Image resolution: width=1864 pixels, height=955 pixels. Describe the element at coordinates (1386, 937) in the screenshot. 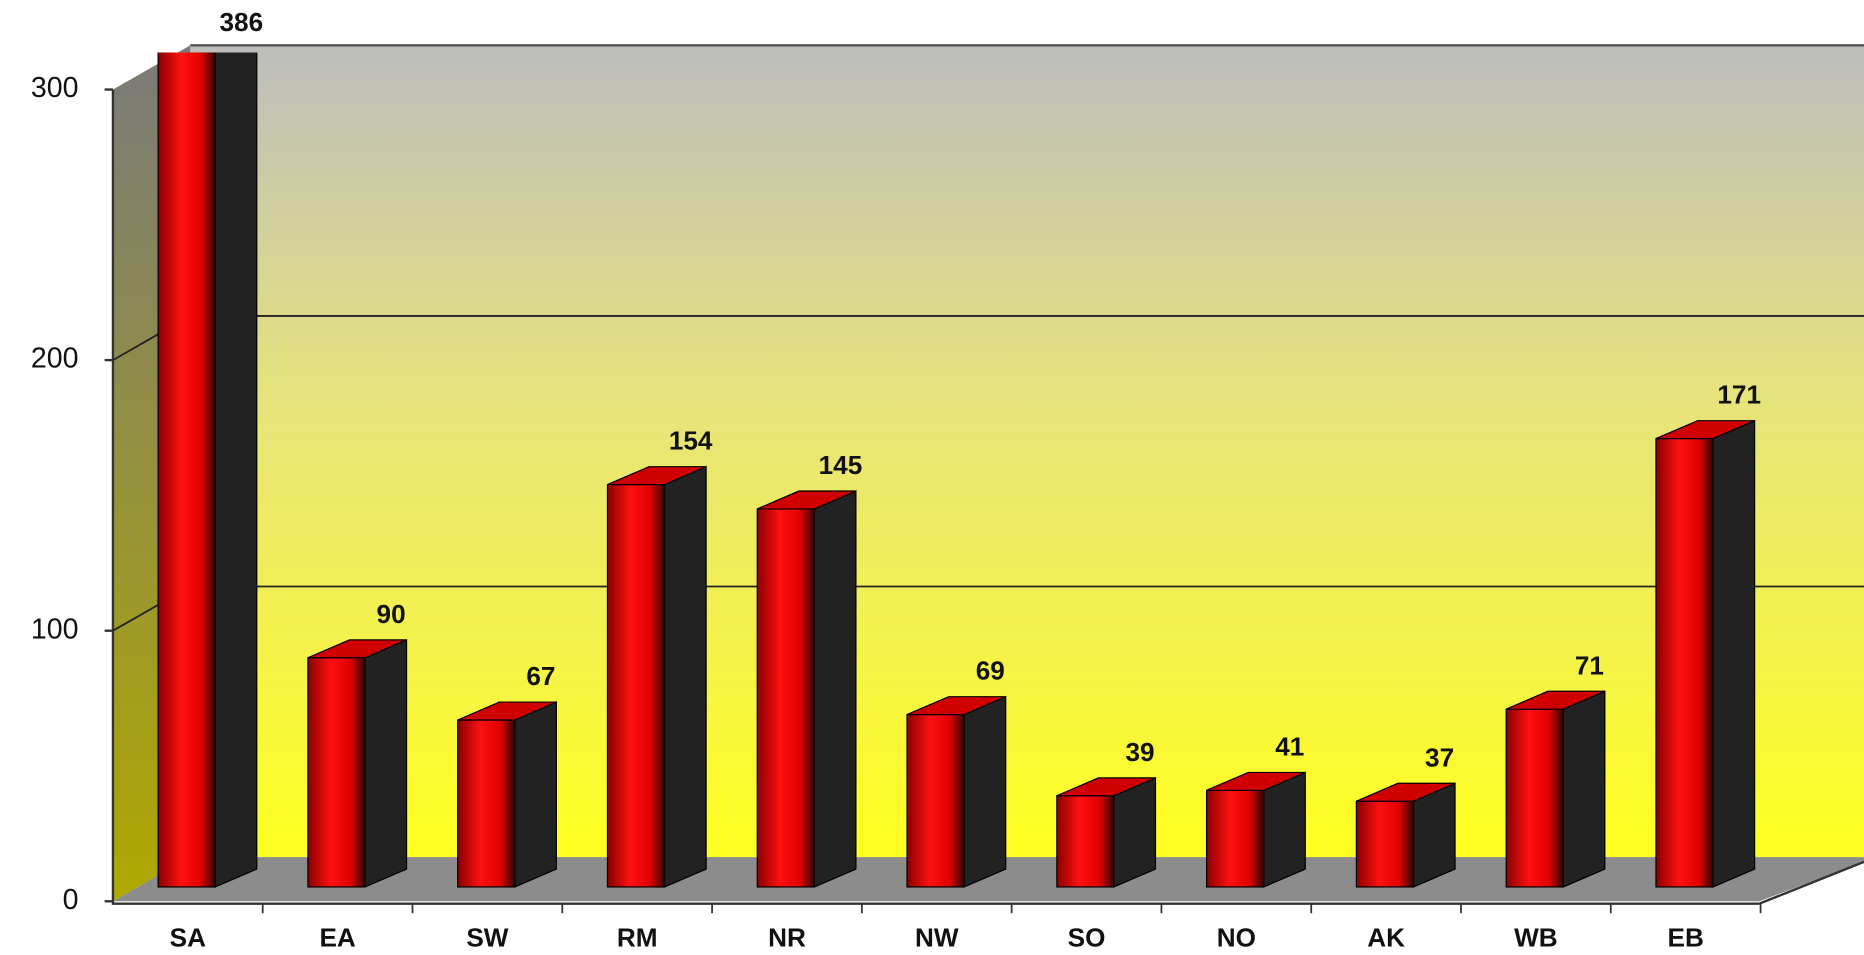

I see `x-tick-label: AK` at that location.